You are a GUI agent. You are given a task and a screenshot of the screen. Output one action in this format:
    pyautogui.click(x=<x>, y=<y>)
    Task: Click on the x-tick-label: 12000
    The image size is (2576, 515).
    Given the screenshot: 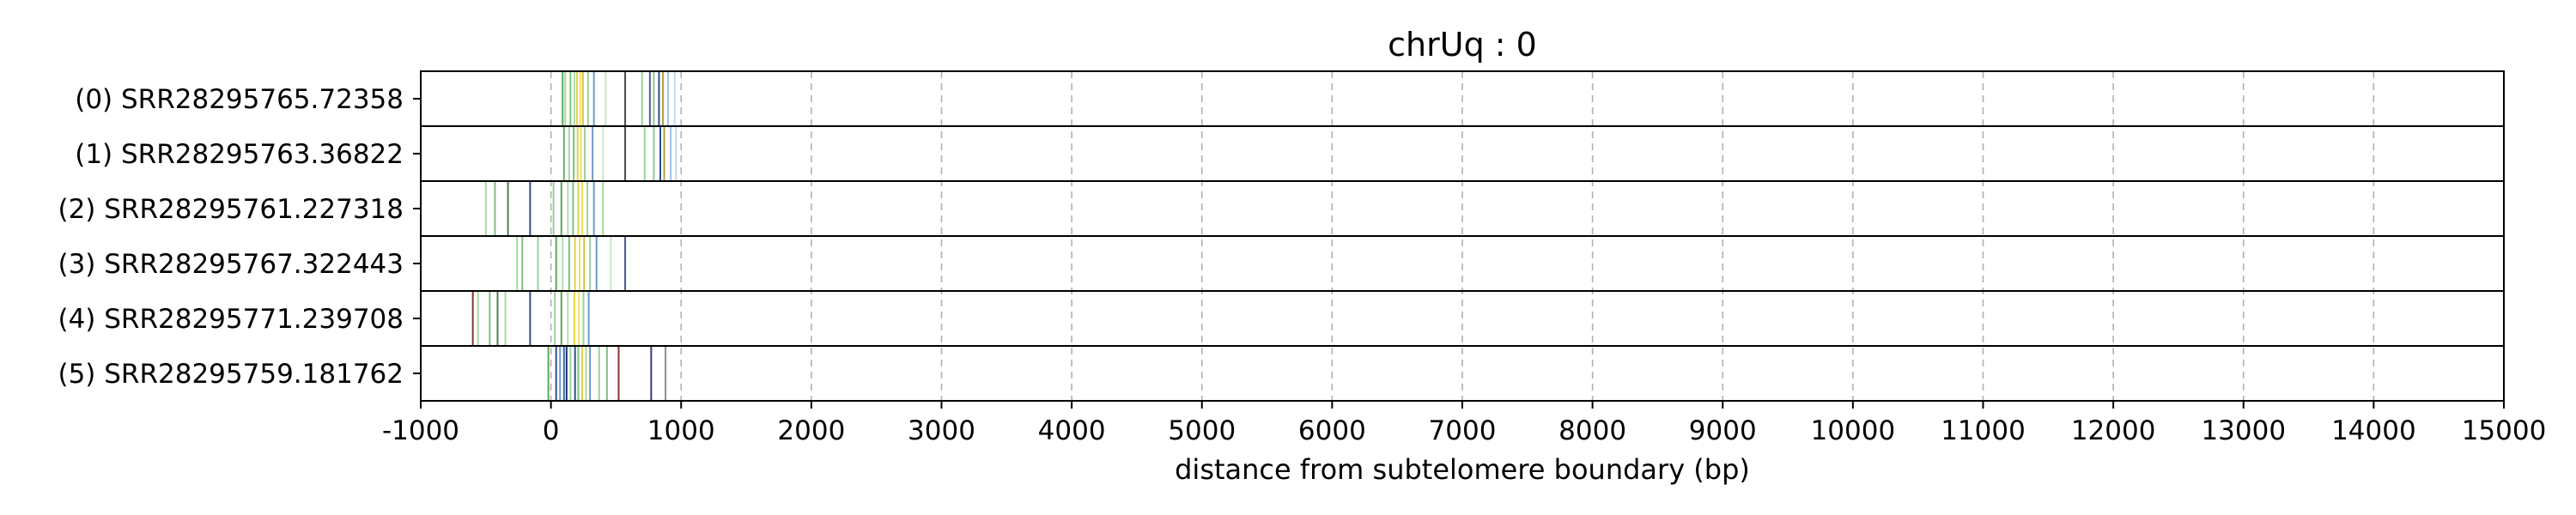 What is the action you would take?
    pyautogui.click(x=2113, y=430)
    